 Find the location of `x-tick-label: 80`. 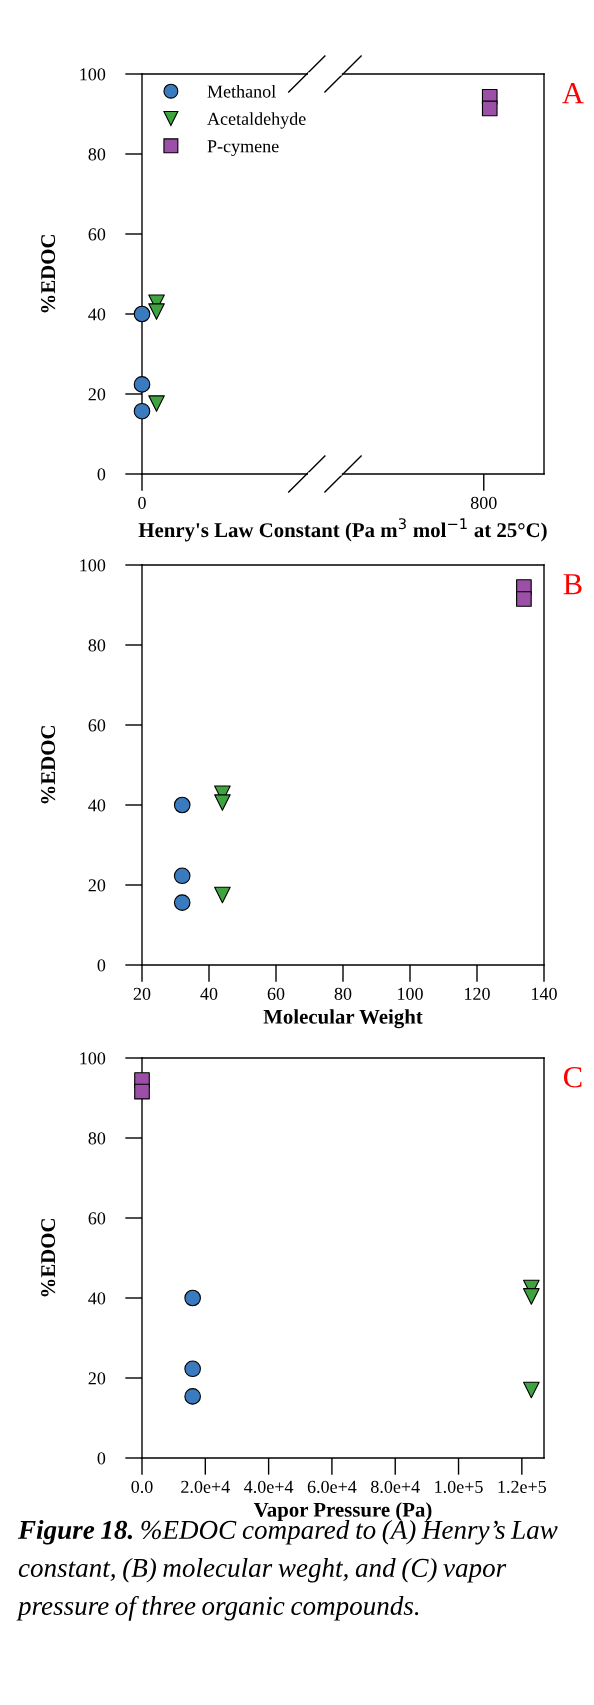

x-tick-label: 80 is located at coordinates (343, 993).